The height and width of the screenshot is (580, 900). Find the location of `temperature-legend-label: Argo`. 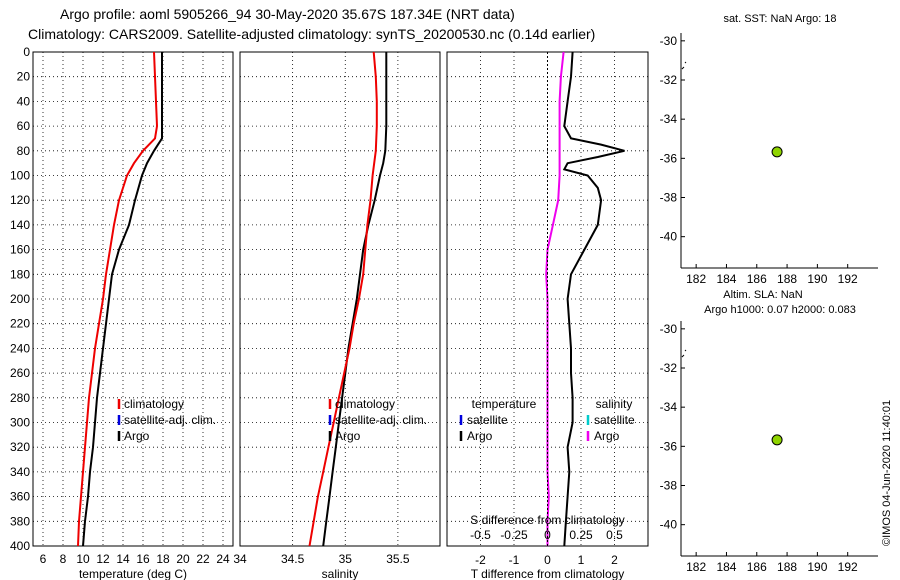

temperature-legend-label: Argo is located at coordinates (137, 436).